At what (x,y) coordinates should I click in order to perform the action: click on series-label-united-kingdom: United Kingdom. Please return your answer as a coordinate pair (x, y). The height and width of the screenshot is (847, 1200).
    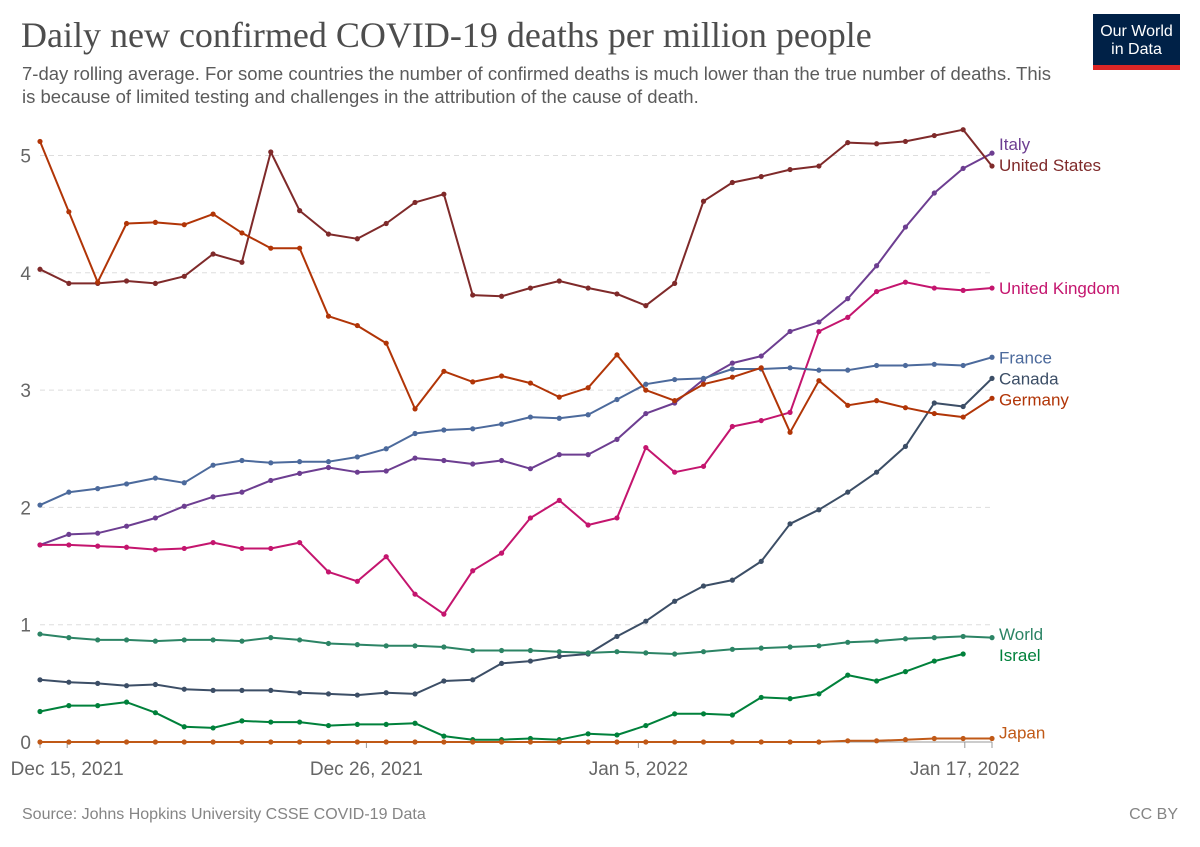
    Looking at the image, I should click on (1059, 288).